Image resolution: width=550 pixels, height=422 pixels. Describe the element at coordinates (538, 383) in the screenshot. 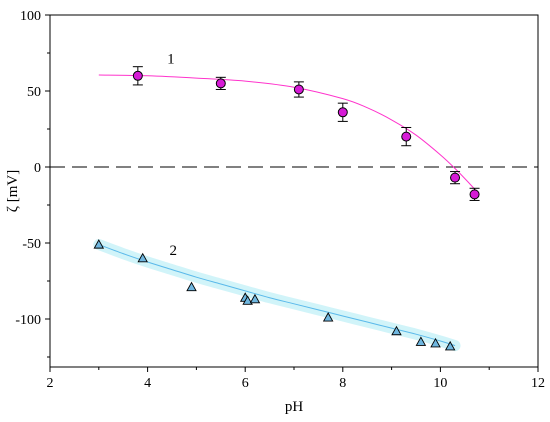

I see `x-tick-label: 12` at that location.